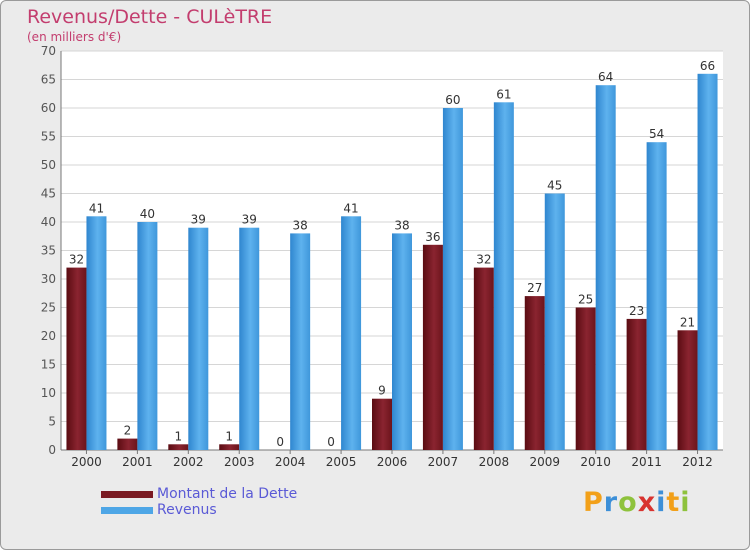  Describe the element at coordinates (443, 462) in the screenshot. I see `x-tick-label-2007: 2007` at that location.